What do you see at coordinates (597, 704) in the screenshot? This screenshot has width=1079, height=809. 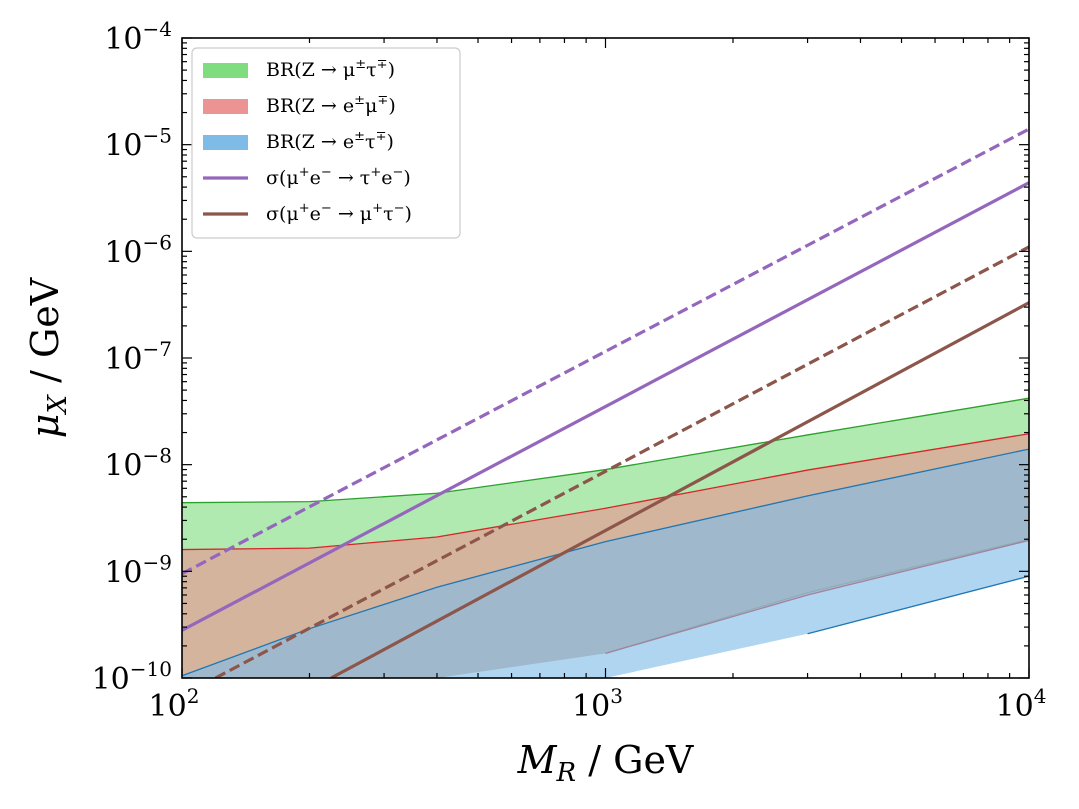 I see `x-tick-label: 10³` at bounding box center [597, 704].